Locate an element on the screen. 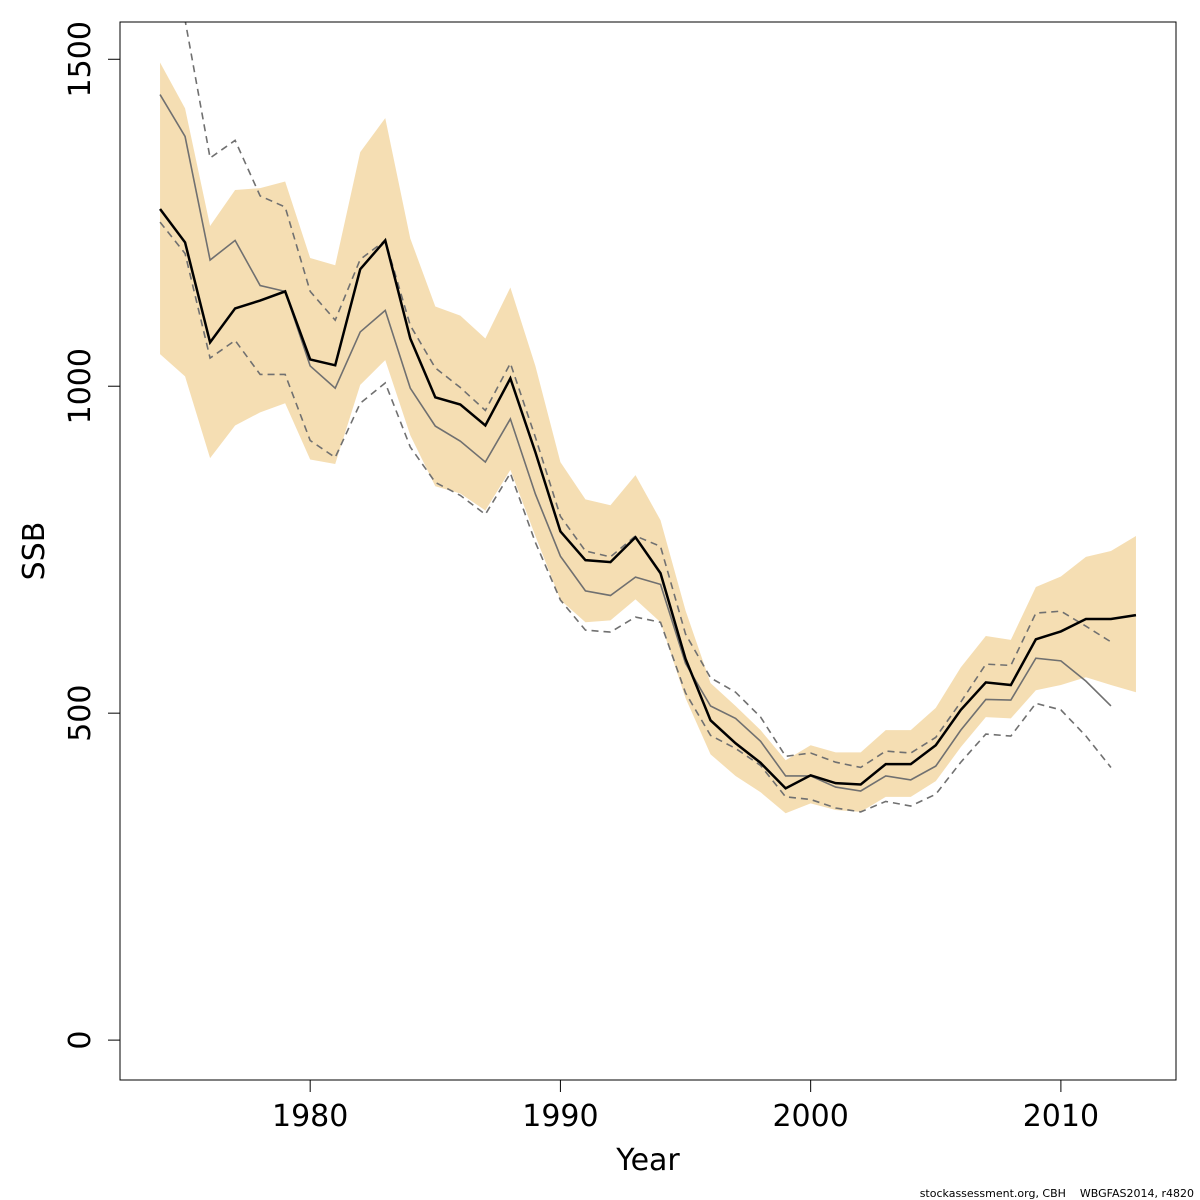 The image size is (1200, 1200). y-axis-title: SSB is located at coordinates (34, 551).